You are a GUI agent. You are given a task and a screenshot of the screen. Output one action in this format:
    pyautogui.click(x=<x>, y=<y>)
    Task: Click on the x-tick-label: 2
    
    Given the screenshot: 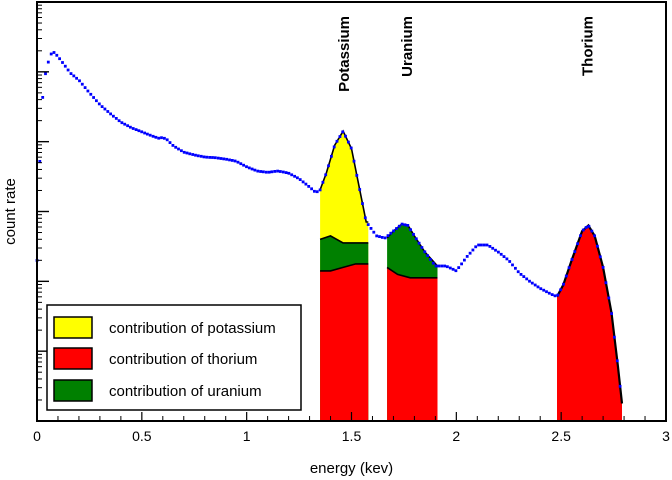 What is the action you would take?
    pyautogui.click(x=456, y=436)
    